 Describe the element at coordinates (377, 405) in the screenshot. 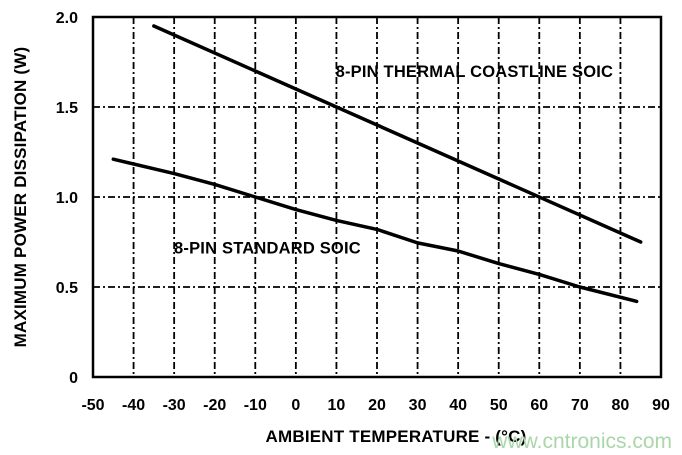

I see `x-tick-label: 20` at that location.